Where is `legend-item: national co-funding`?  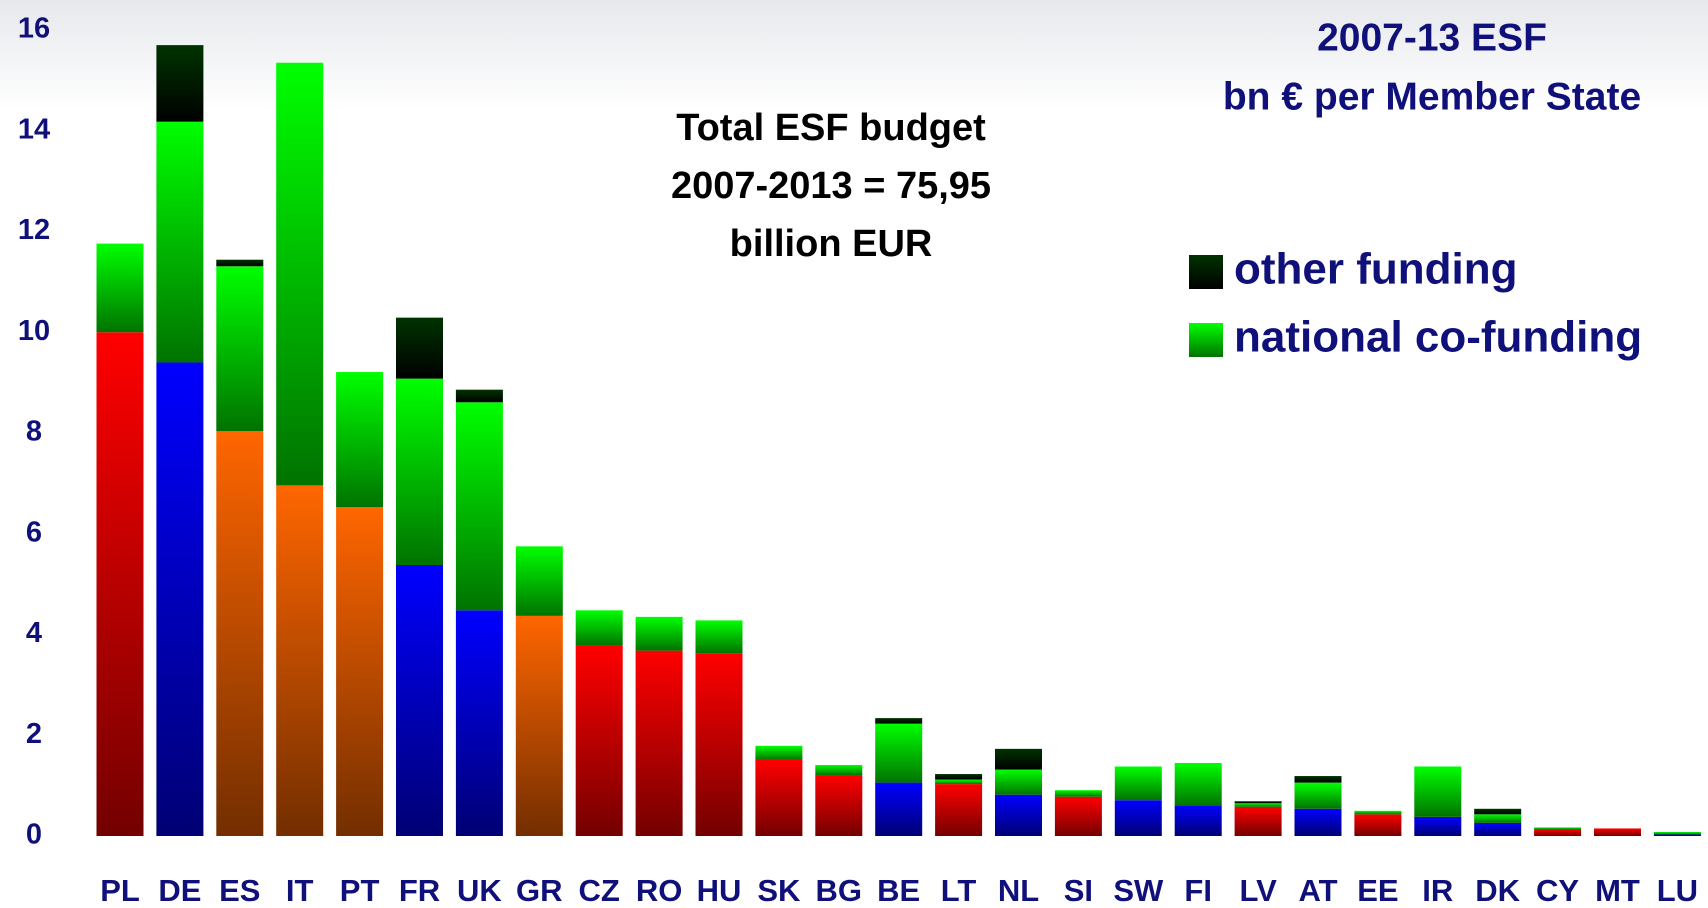
legend-item: national co-funding is located at coordinates (1415, 337).